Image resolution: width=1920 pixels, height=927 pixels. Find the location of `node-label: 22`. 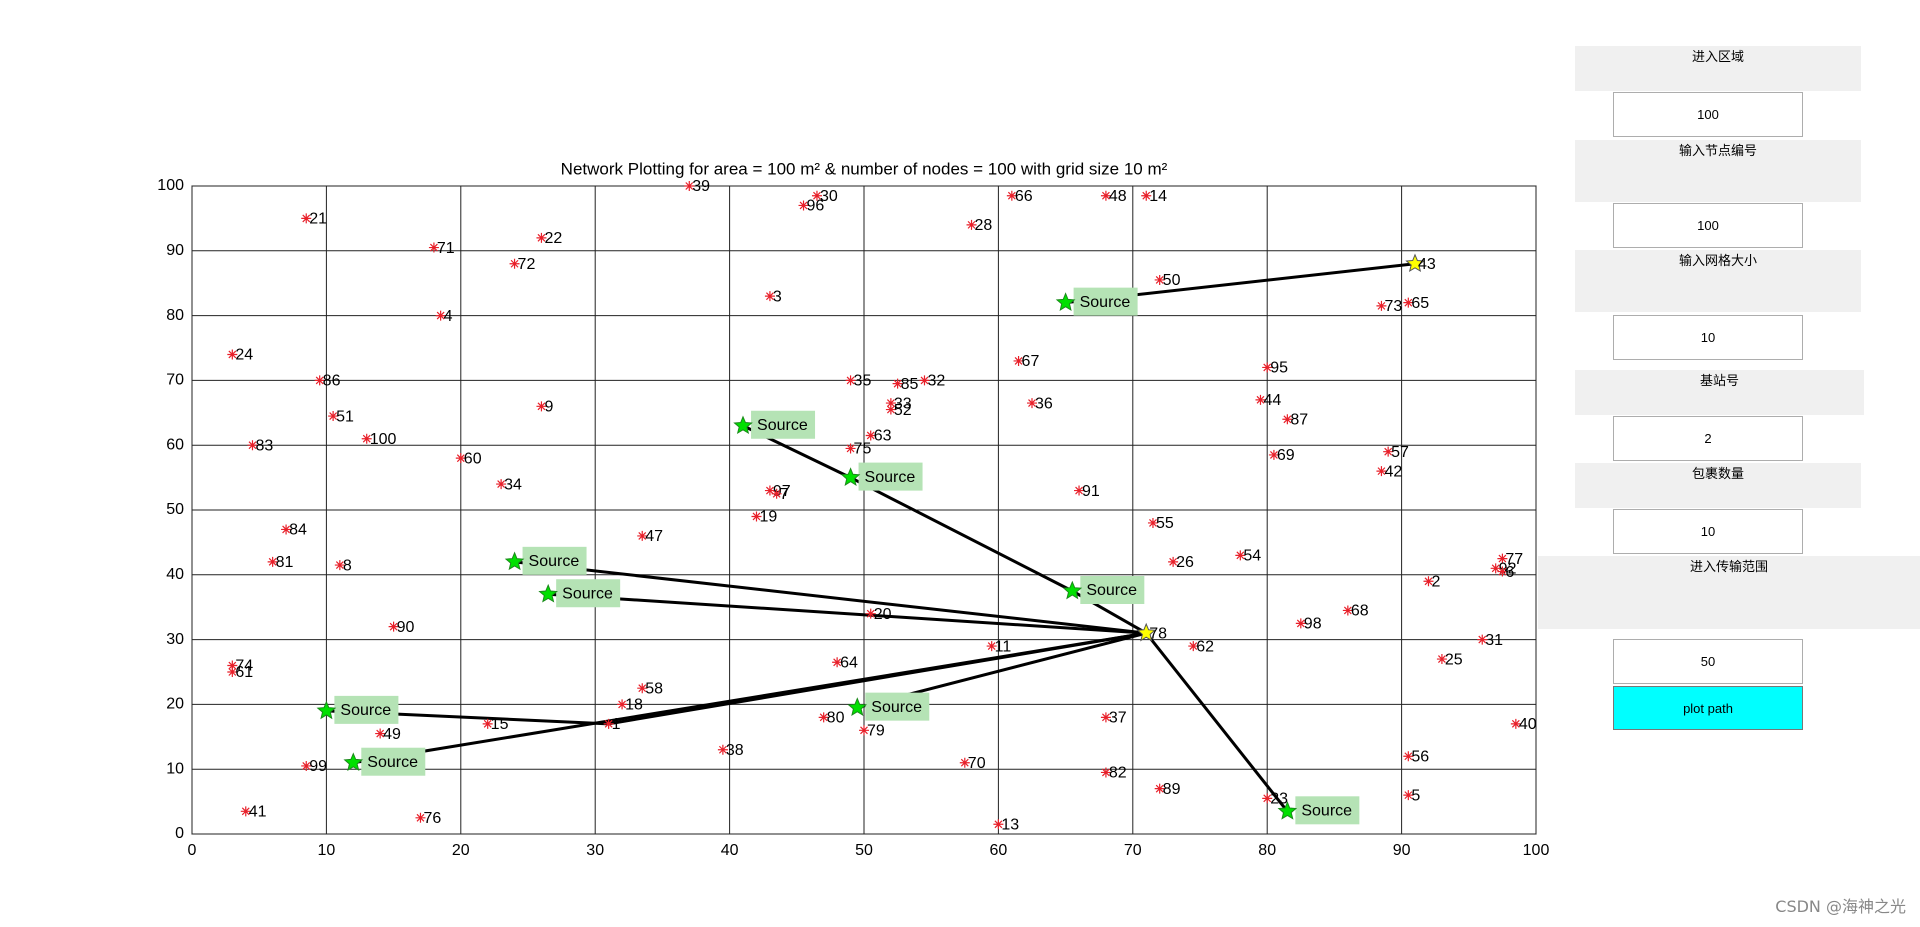

node-label: 22 is located at coordinates (553, 238).